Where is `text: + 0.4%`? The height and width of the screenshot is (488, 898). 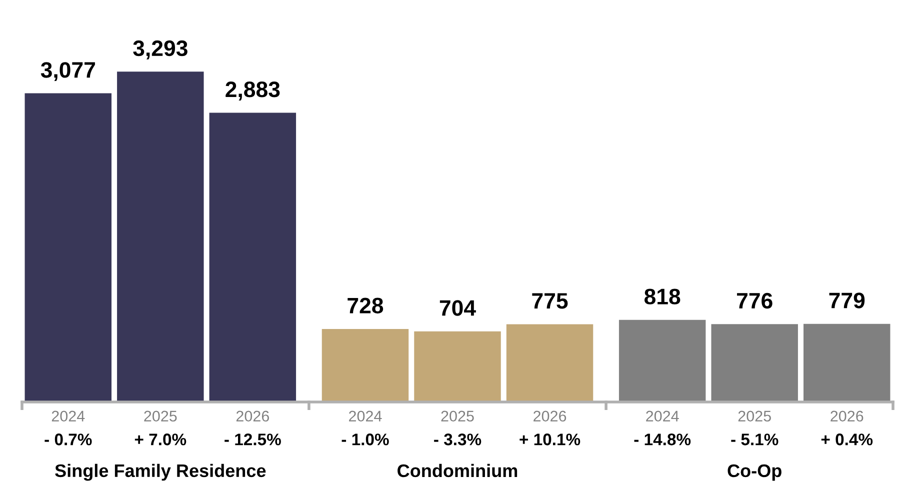
text: + 0.4% is located at coordinates (847, 440).